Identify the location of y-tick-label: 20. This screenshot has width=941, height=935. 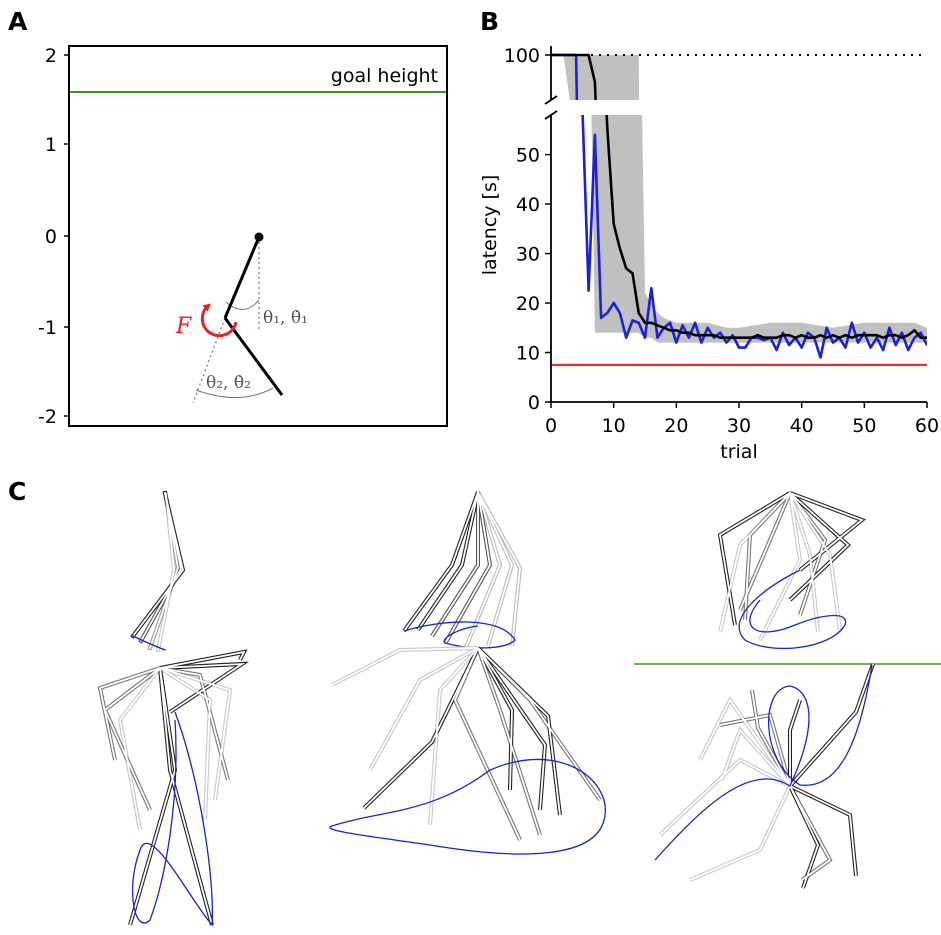
(528, 304).